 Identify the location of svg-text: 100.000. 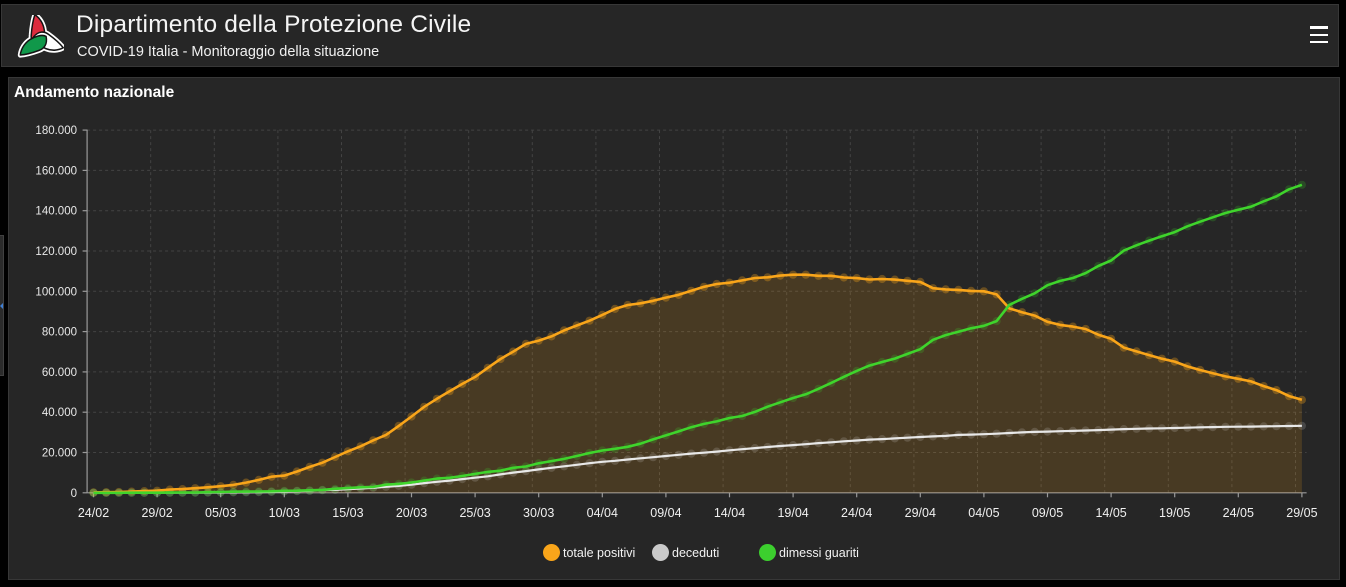
(56, 292).